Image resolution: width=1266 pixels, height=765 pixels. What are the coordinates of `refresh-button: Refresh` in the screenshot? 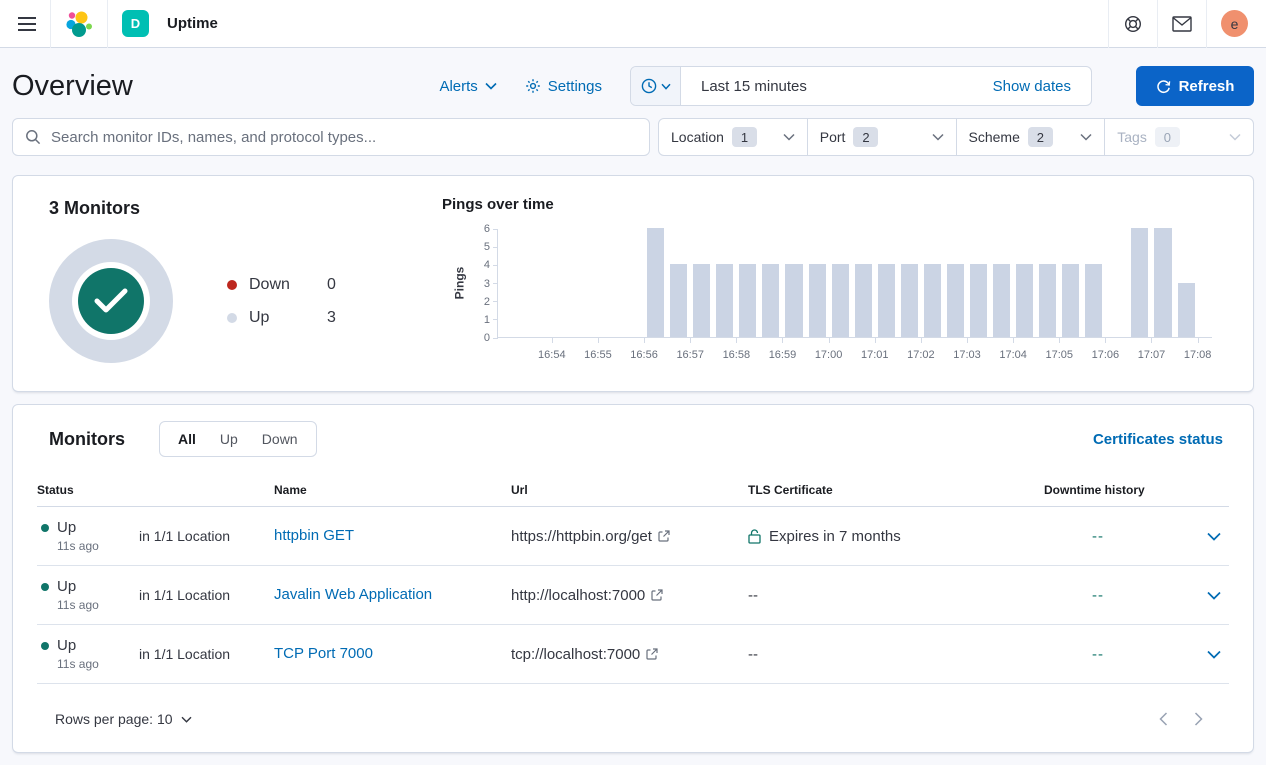 It's located at (1195, 86).